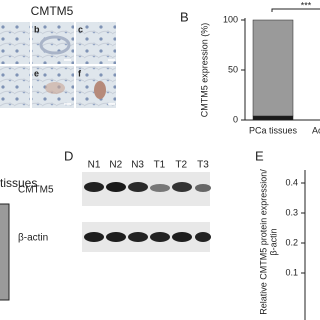 Image resolution: width=320 pixels, height=320 pixels. Describe the element at coordinates (37, 29) in the screenshot. I see `subpanel-label: b` at that location.